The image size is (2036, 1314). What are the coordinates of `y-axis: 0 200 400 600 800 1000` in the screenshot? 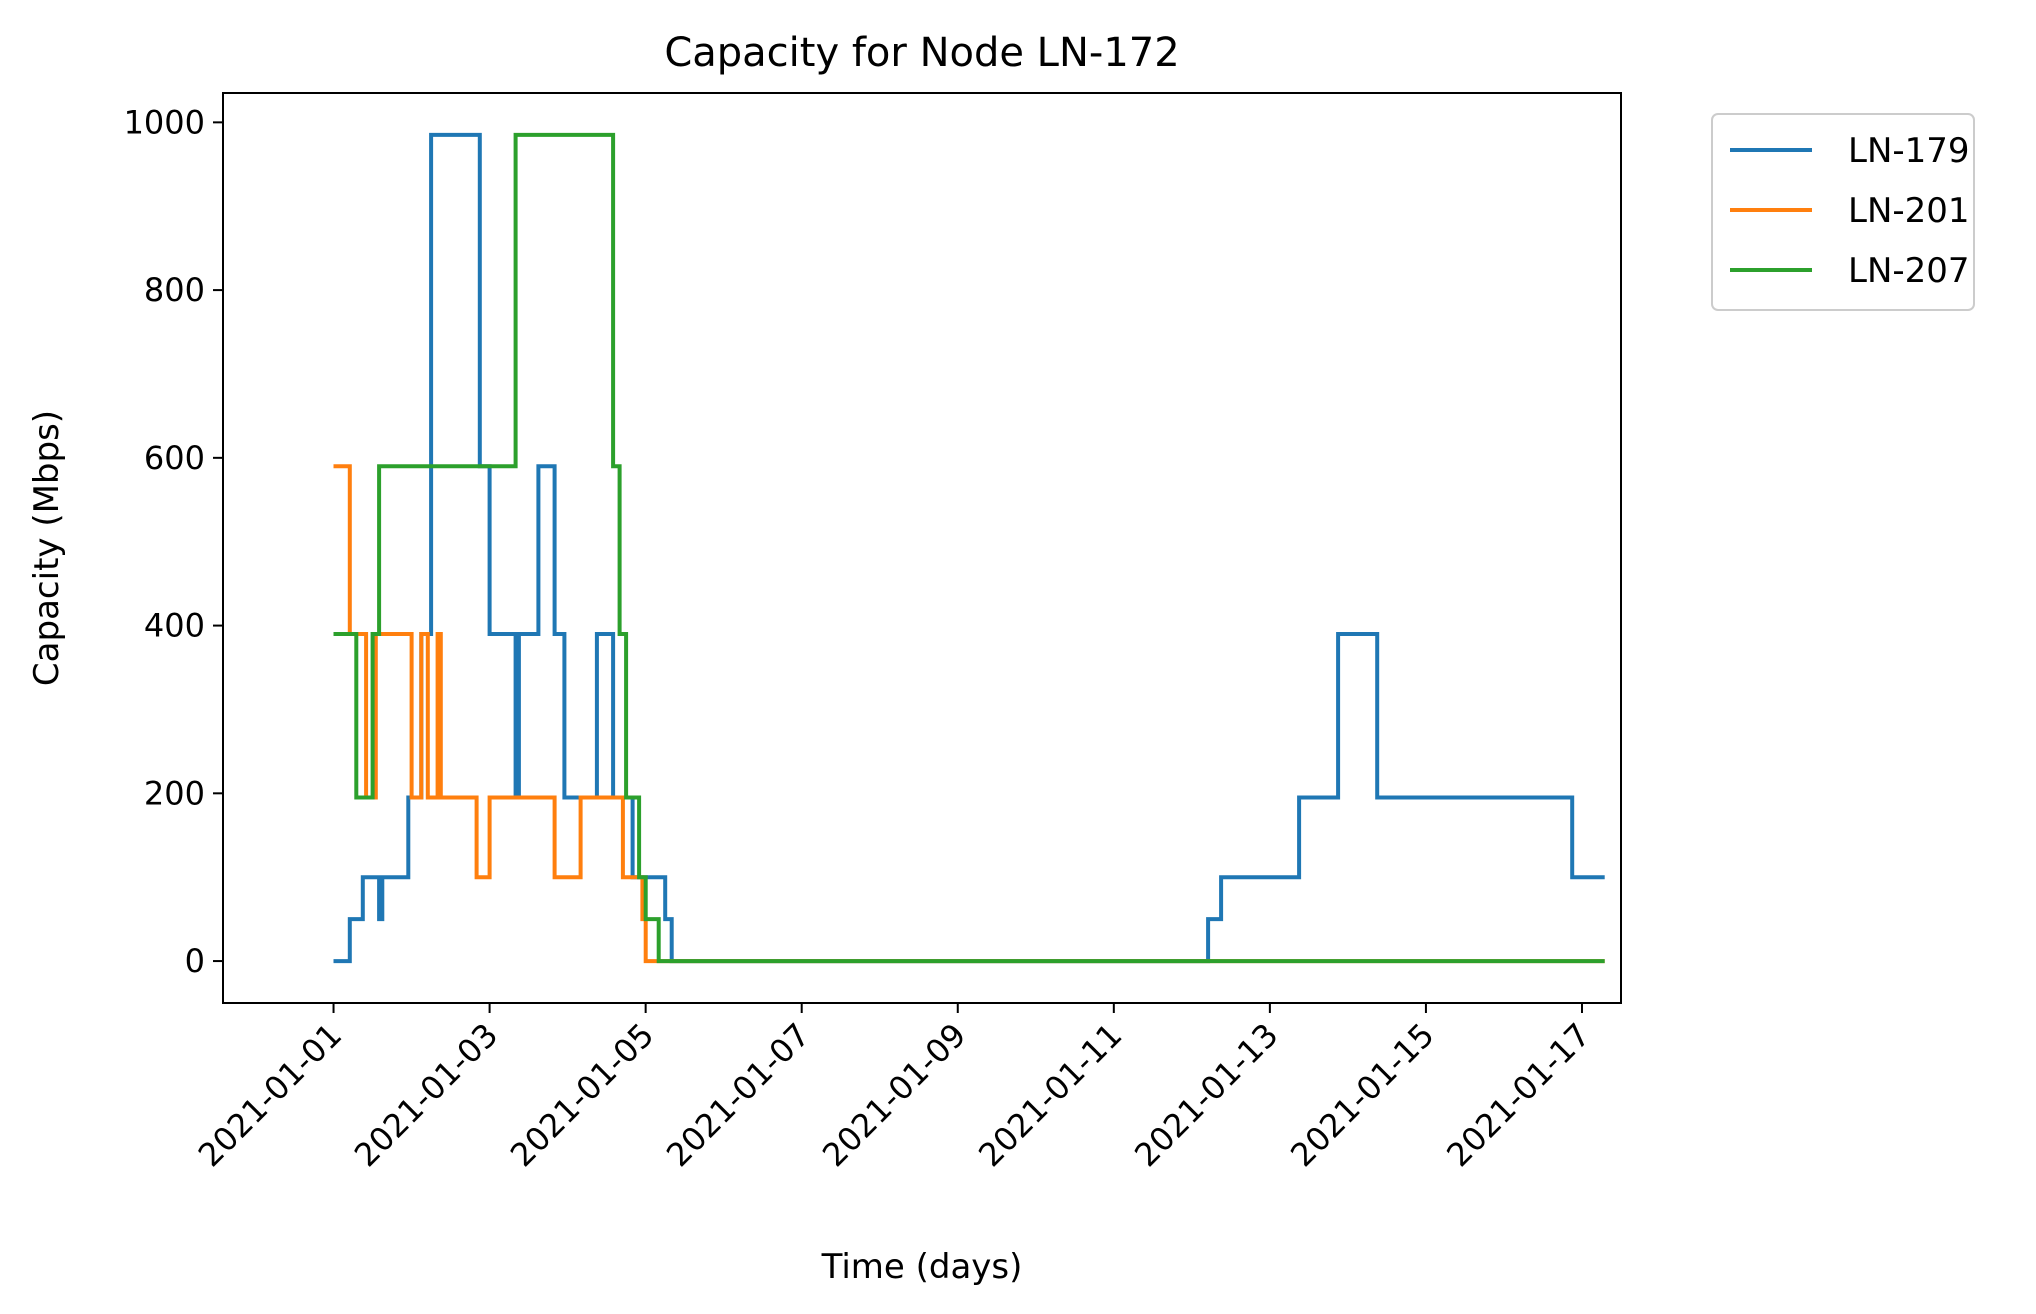 It's located at (173, 541).